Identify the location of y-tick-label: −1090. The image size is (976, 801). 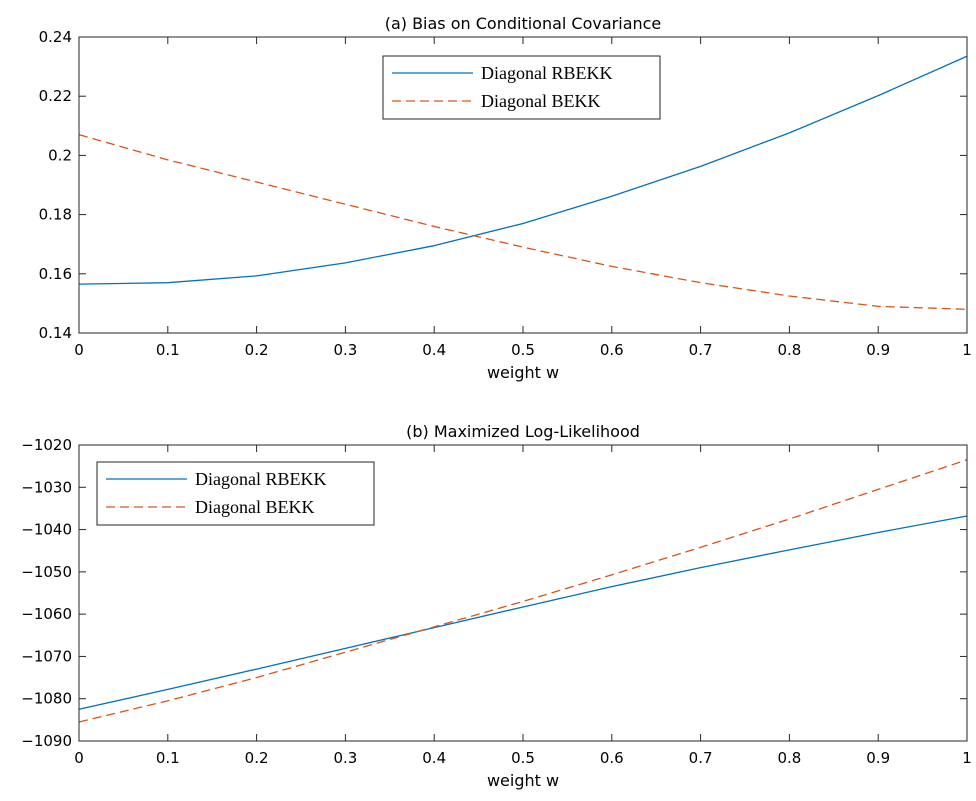
(46, 741).